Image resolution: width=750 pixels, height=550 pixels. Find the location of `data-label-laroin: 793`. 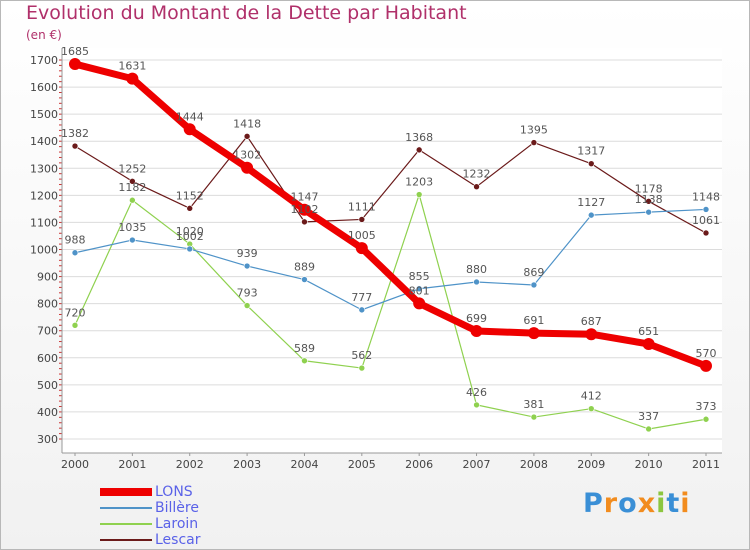

data-label-laroin: 793 is located at coordinates (247, 293).